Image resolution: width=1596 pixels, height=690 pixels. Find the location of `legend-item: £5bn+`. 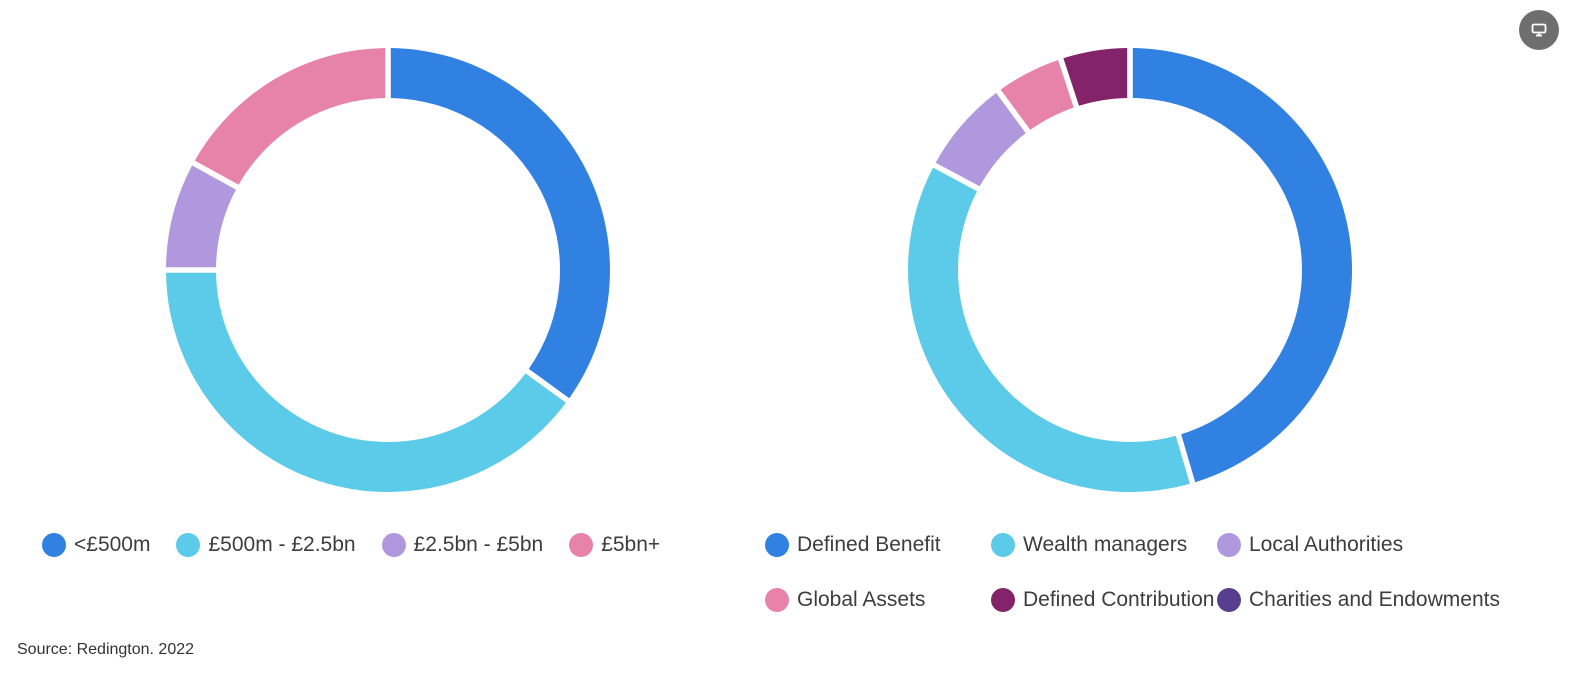

legend-item: £5bn+ is located at coordinates (614, 545).